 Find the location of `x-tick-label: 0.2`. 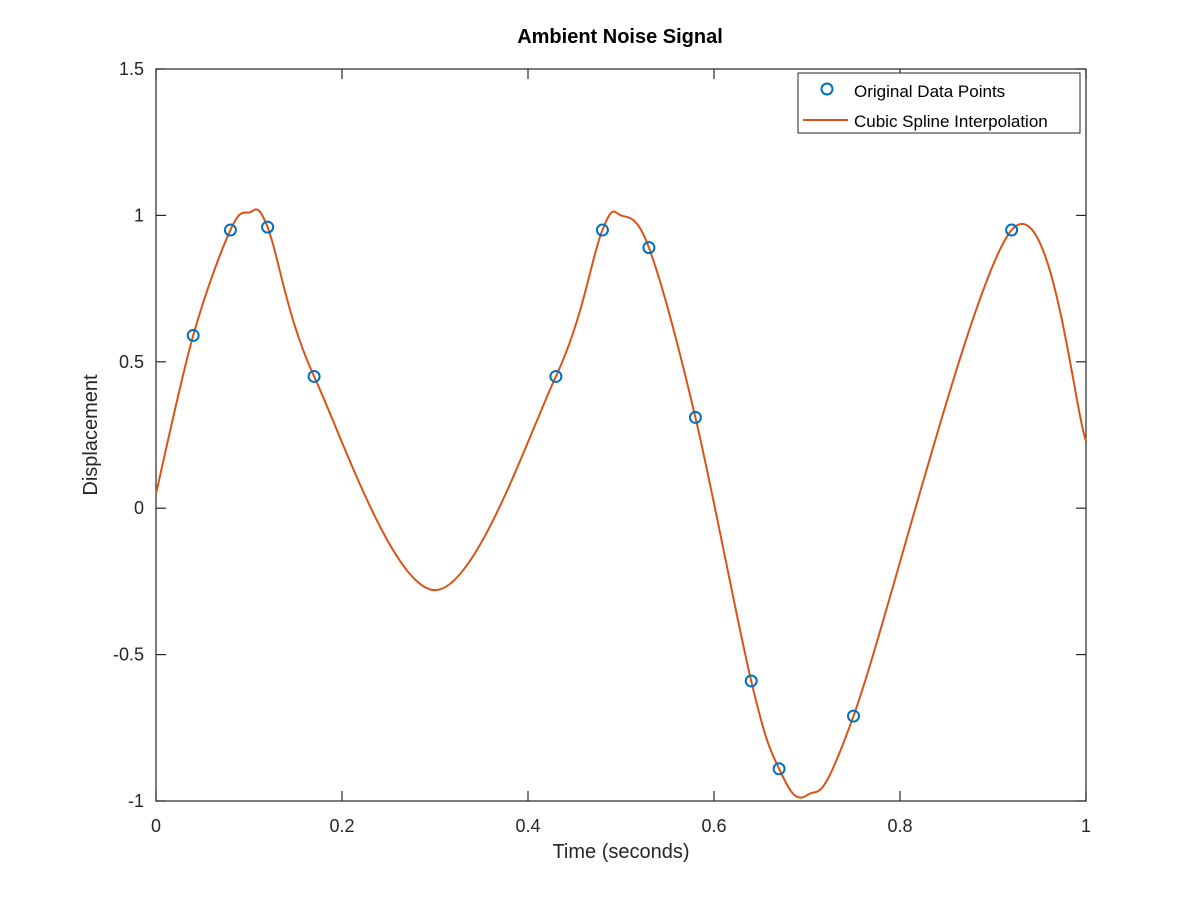

x-tick-label: 0.2 is located at coordinates (341, 826).